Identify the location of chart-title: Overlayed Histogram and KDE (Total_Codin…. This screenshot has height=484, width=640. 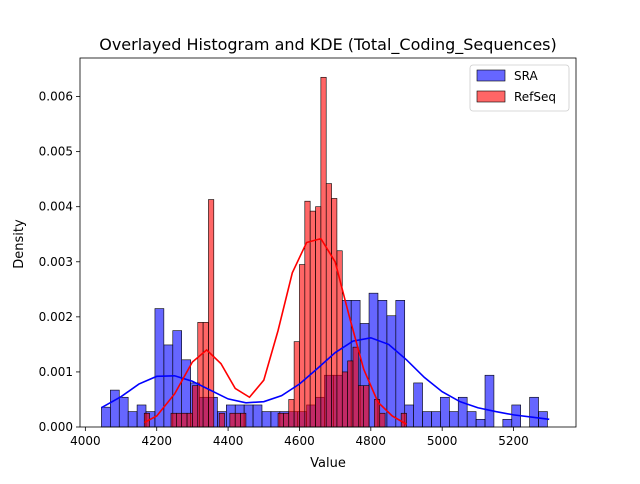
(328, 45).